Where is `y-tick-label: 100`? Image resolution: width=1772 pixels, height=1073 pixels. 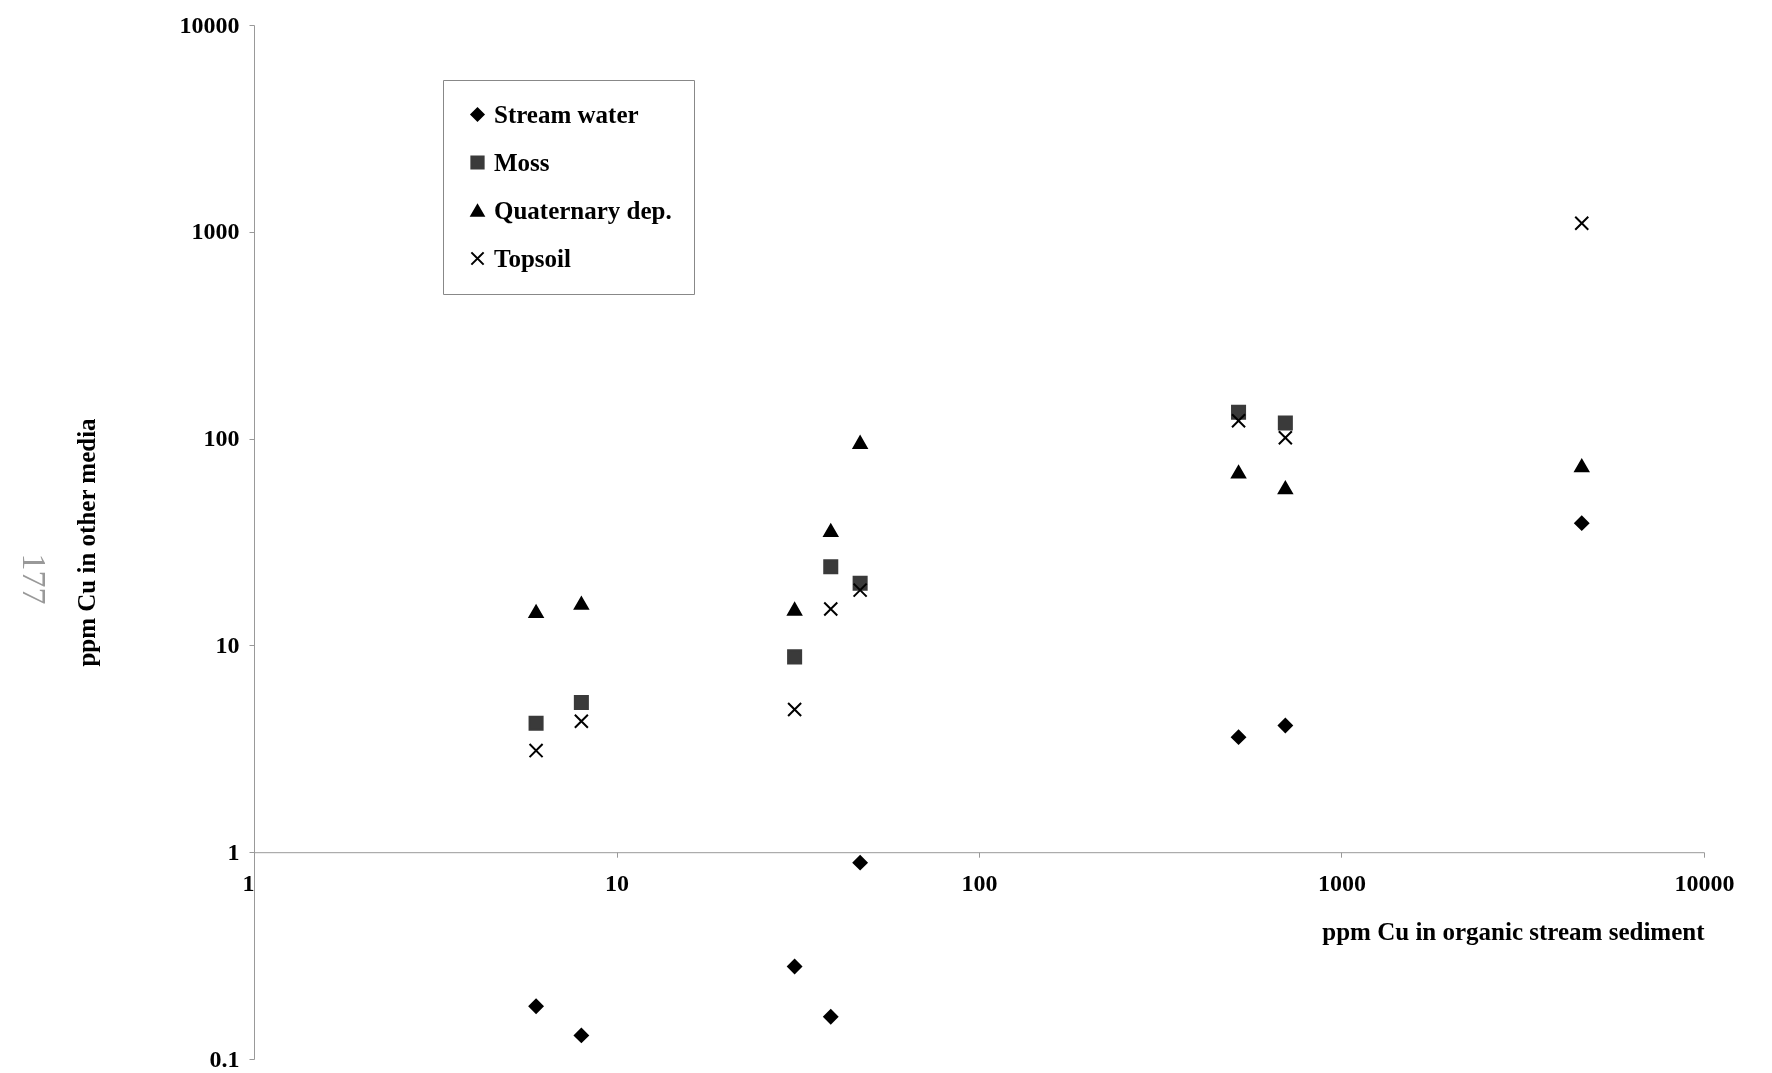 y-tick-label: 100 is located at coordinates (221, 438).